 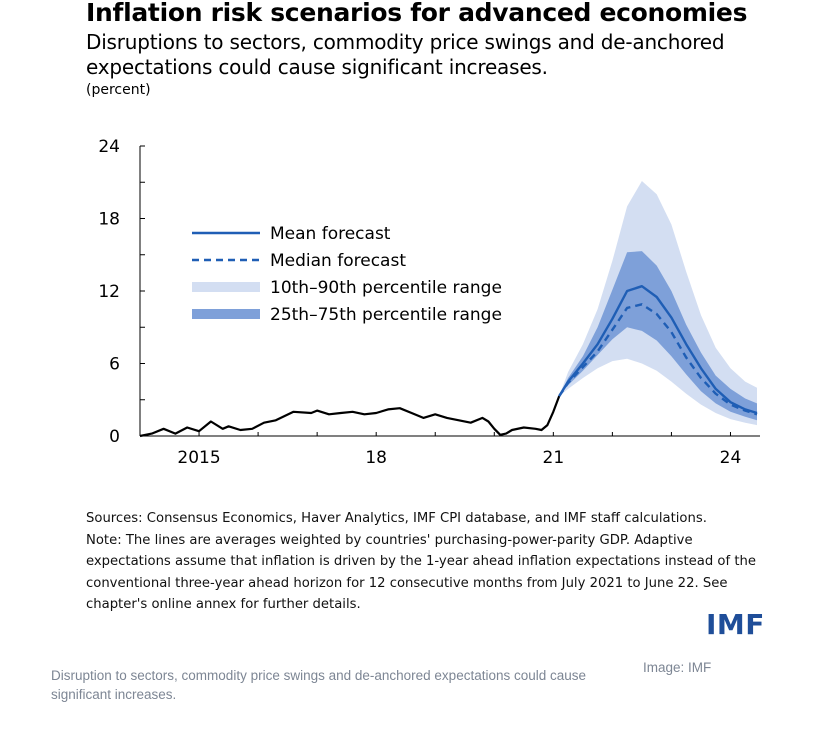 What do you see at coordinates (109, 292) in the screenshot?
I see `y-tick-label: 12` at bounding box center [109, 292].